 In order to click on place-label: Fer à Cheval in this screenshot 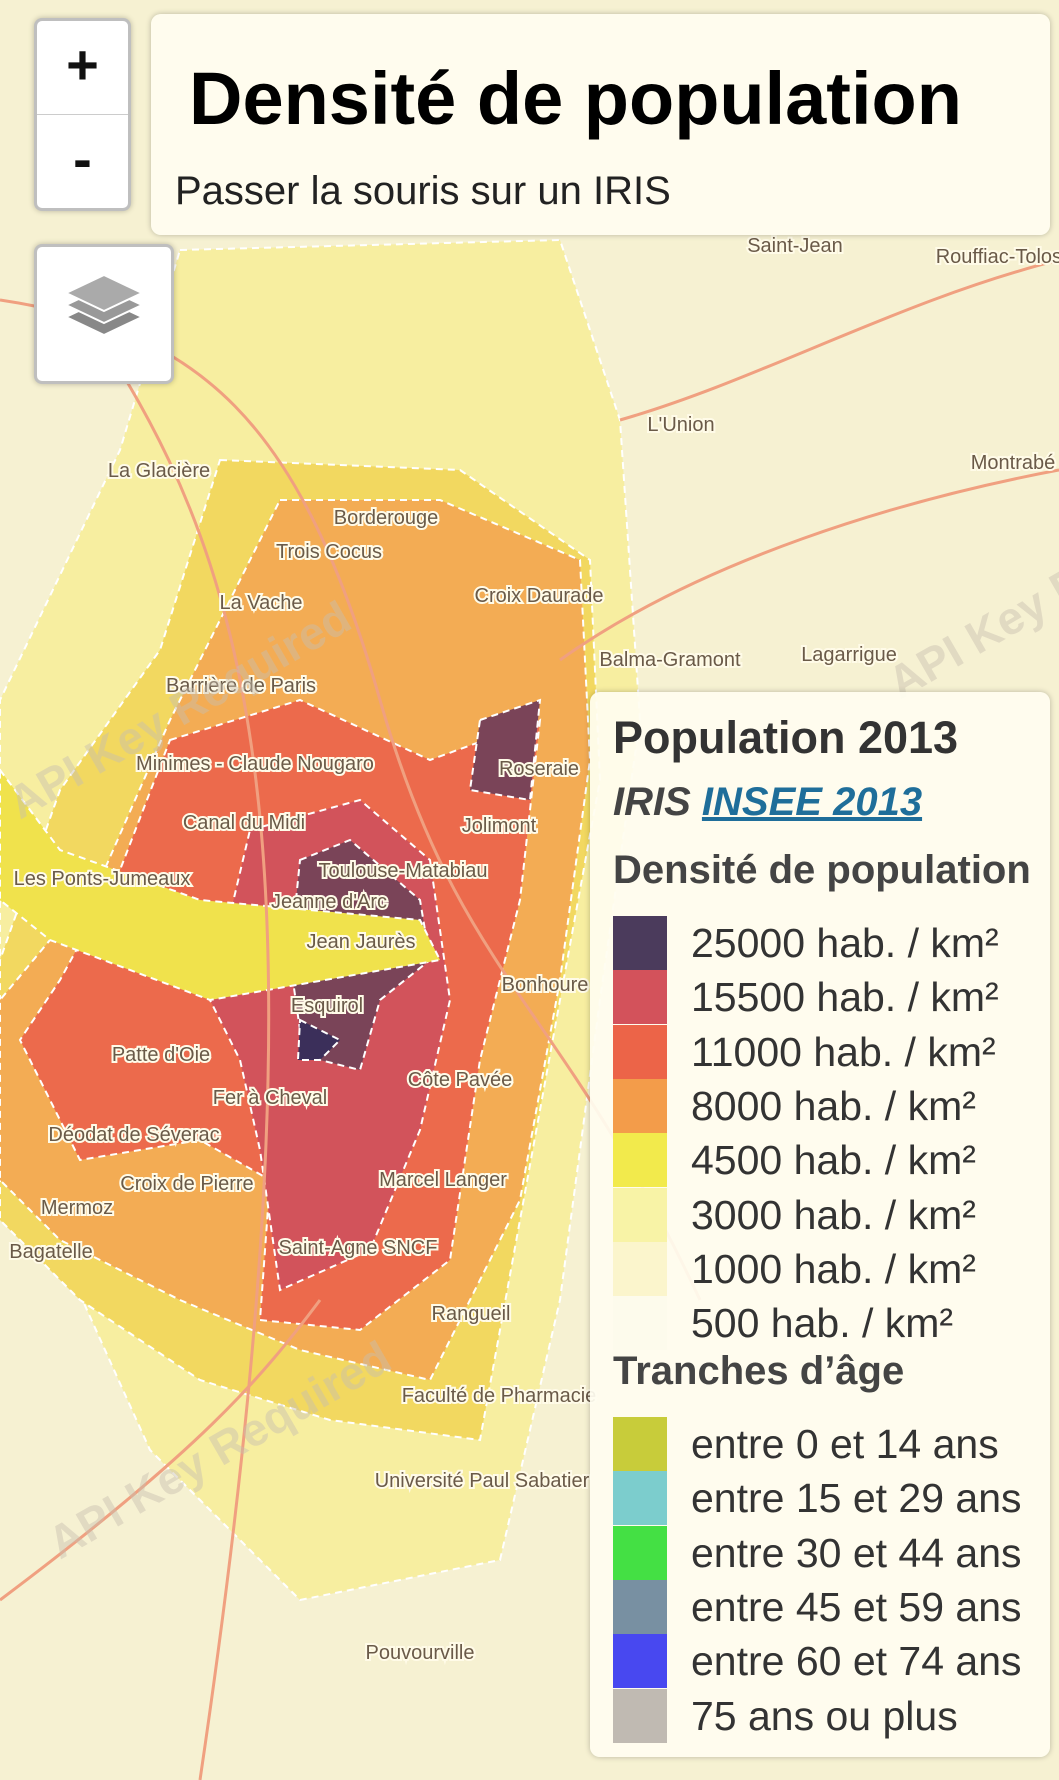, I will do `click(270, 1098)`.